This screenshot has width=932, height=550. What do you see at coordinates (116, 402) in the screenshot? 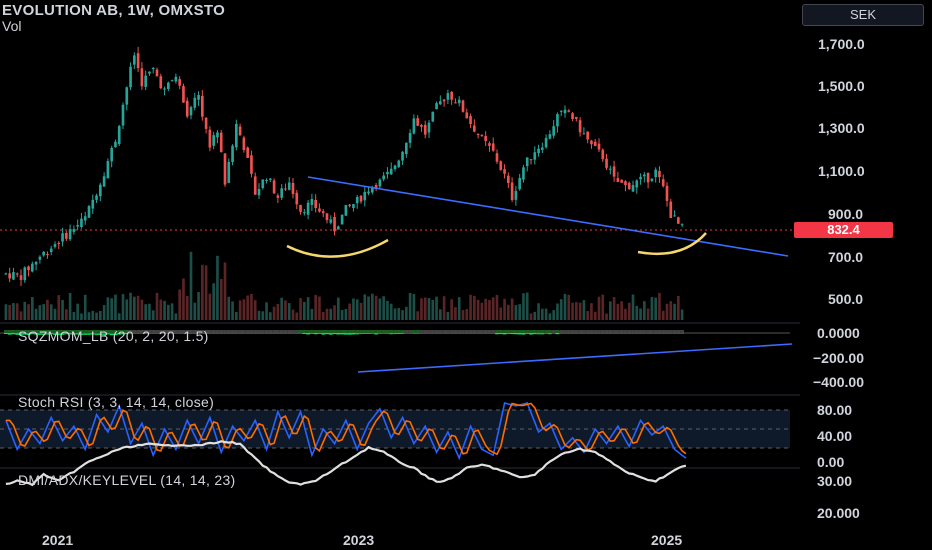
I see `stoch-rsi-label: Stoch RSI (3, 3, 14, 14, close)` at bounding box center [116, 402].